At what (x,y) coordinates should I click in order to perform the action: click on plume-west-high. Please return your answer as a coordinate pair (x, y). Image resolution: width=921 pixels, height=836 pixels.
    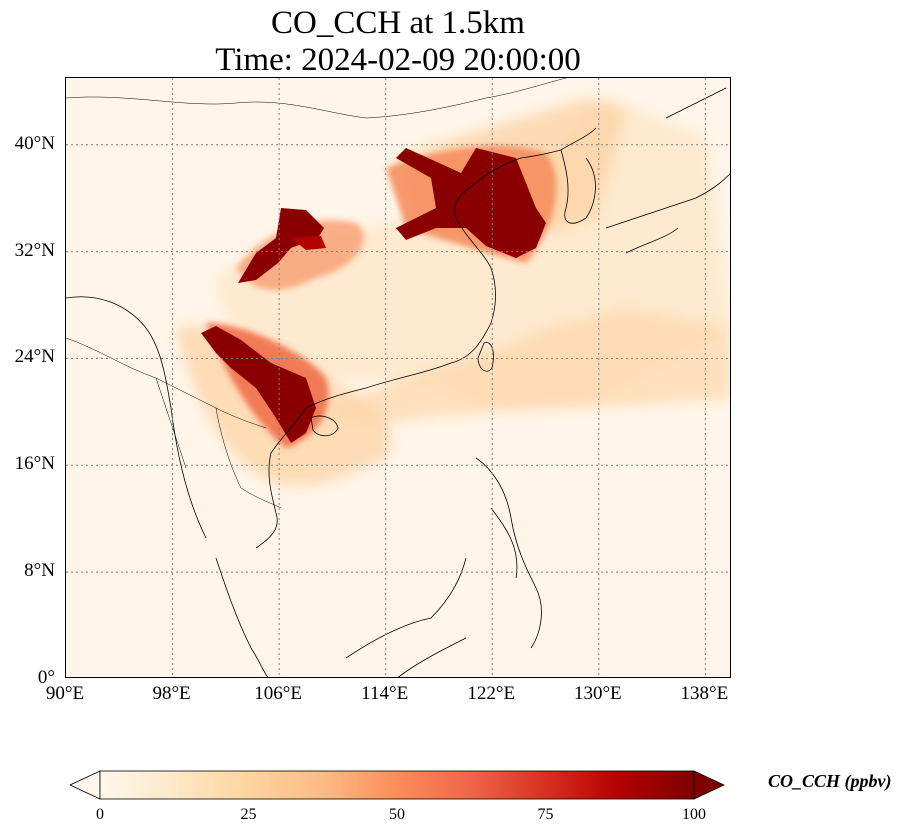
    Looking at the image, I should click on (281, 245).